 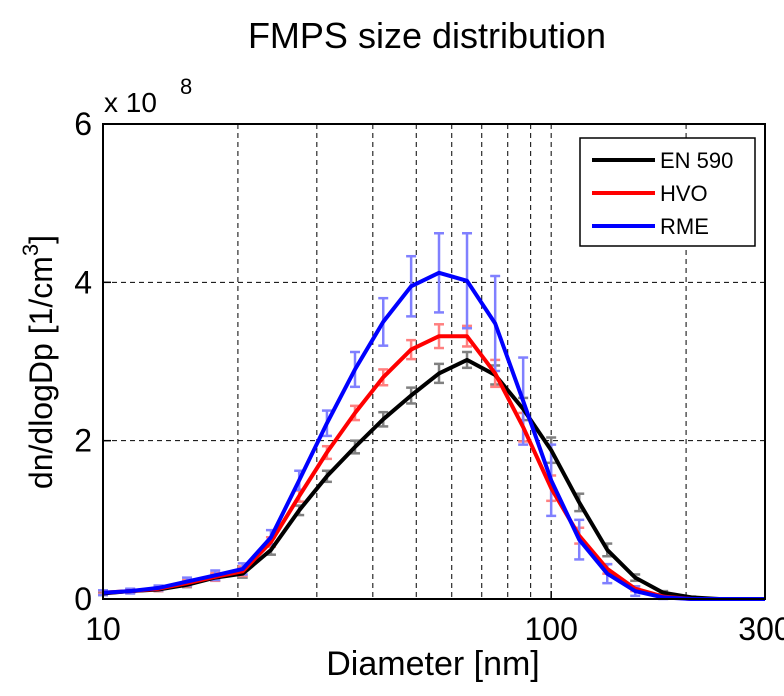 I want to click on y-axis-label-main: dn/dlogDp [1/cm, so click(x=41, y=372).